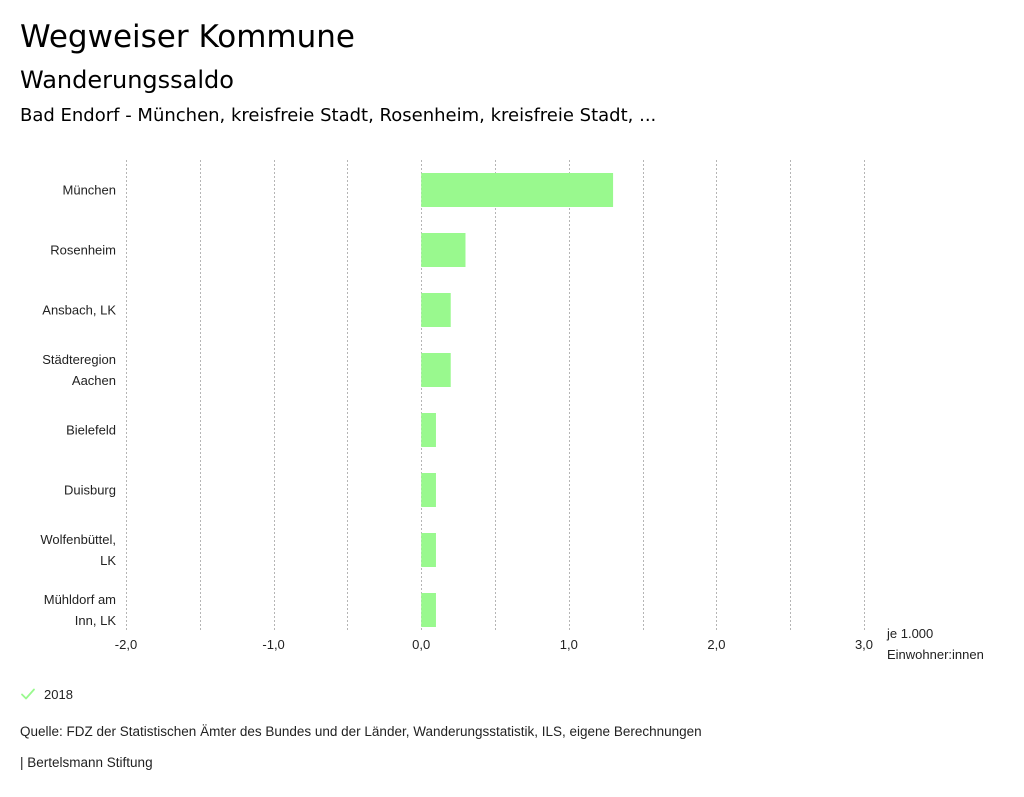 This screenshot has width=1024, height=797. I want to click on page-title: Wegweiser Kommune, so click(187, 37).